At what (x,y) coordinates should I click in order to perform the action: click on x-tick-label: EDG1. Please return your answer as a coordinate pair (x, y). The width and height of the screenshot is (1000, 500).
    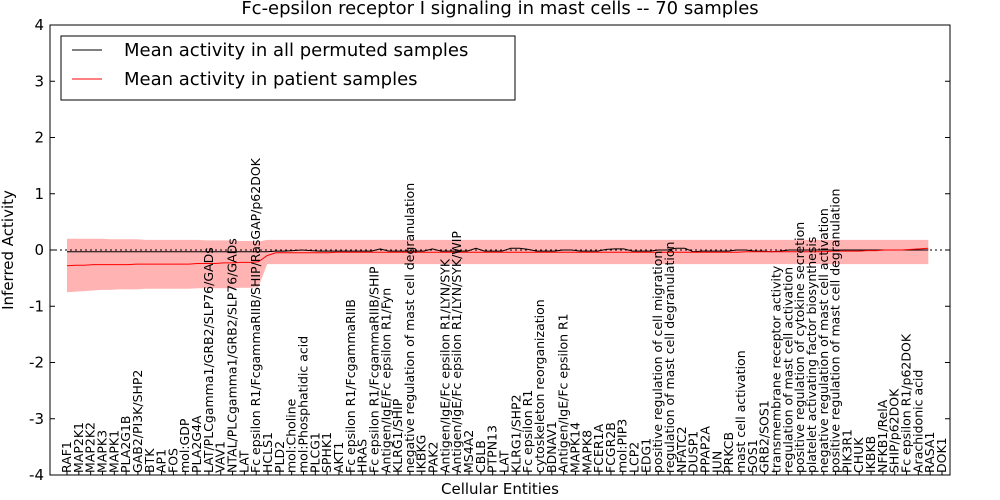
    Looking at the image, I should click on (645, 455).